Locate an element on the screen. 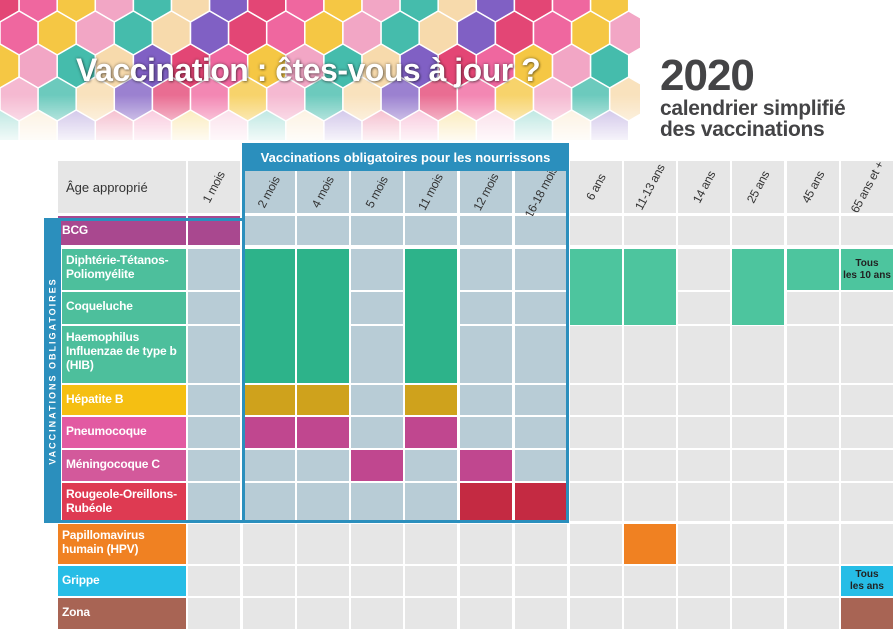 This screenshot has width=896, height=633. age-header-label: 65 ans et + is located at coordinates (867, 187).